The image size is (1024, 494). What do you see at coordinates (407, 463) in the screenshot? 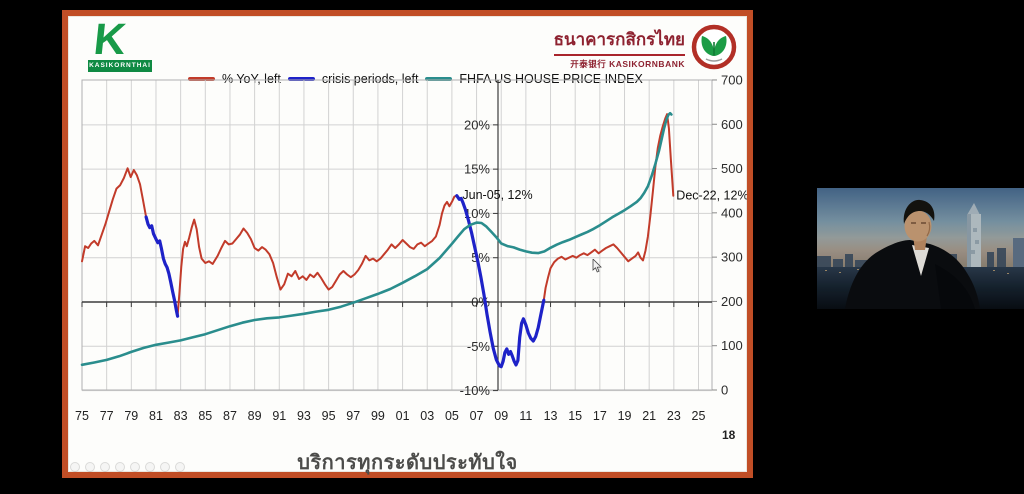
I see `bank-slogan-thai: บริการทุกระดับประทับใจ` at bounding box center [407, 463].